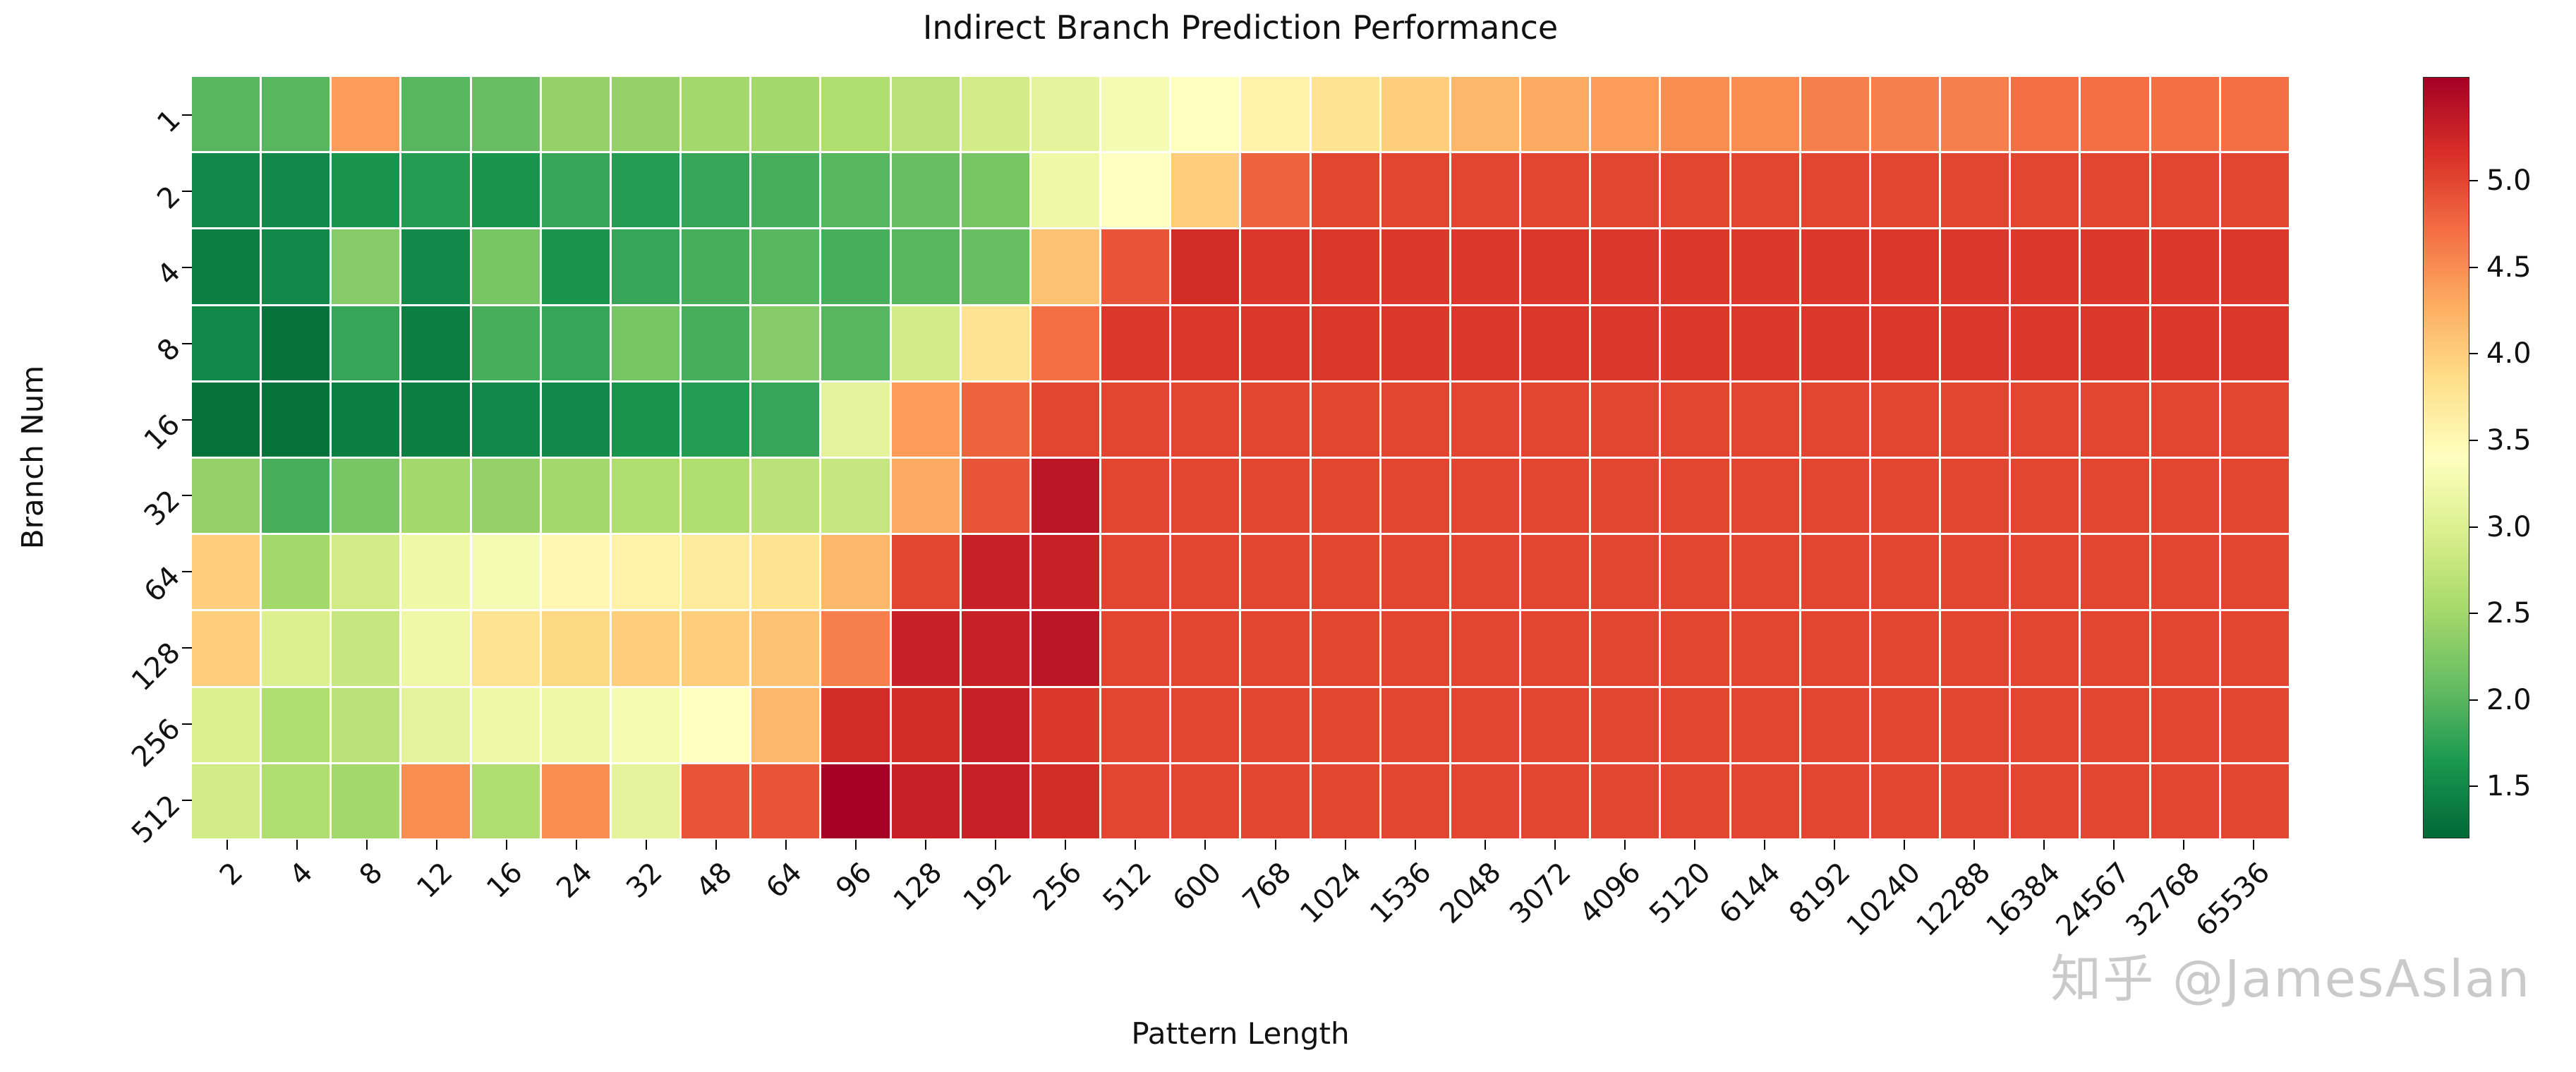 The height and width of the screenshot is (1072, 2576). What do you see at coordinates (1471, 893) in the screenshot?
I see `x-tick-label: 2048` at bounding box center [1471, 893].